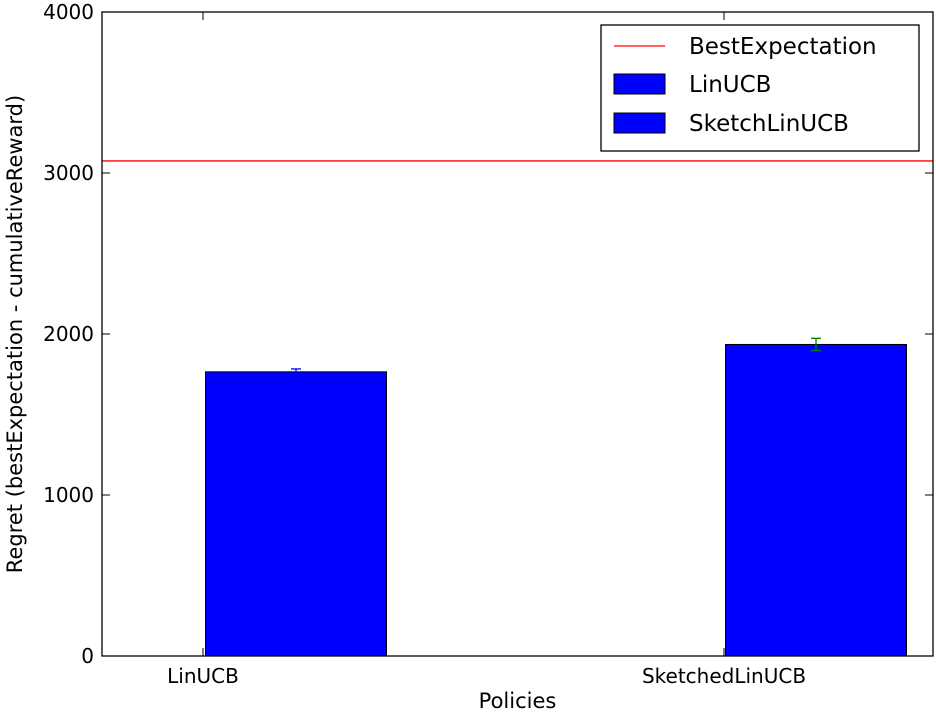 The height and width of the screenshot is (715, 936). Describe the element at coordinates (816, 344) in the screenshot. I see `error-bar-sketchedlinucb` at that location.